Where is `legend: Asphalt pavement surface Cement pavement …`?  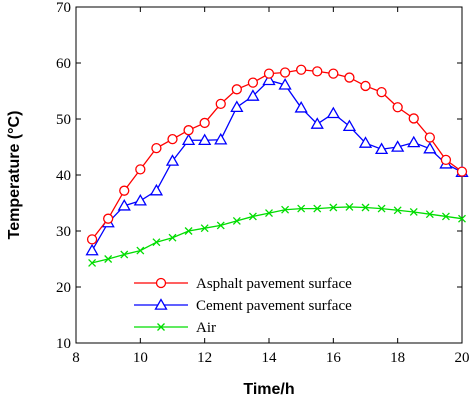 legend: Asphalt pavement surface Cement pavement … is located at coordinates (243, 306).